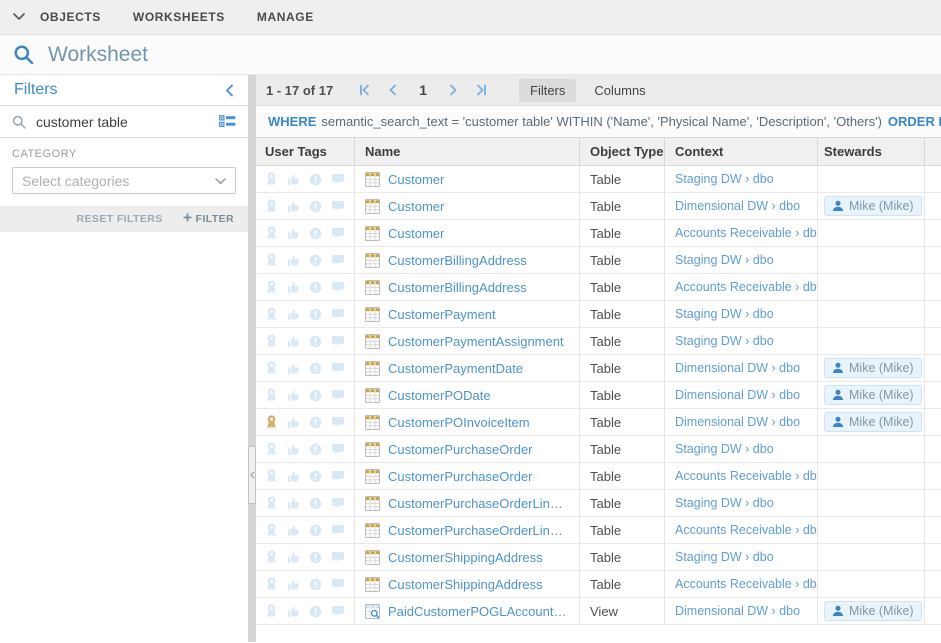 This screenshot has width=941, height=643. Describe the element at coordinates (439, 395) in the screenshot. I see `object-name-link: CustomerPODate` at that location.